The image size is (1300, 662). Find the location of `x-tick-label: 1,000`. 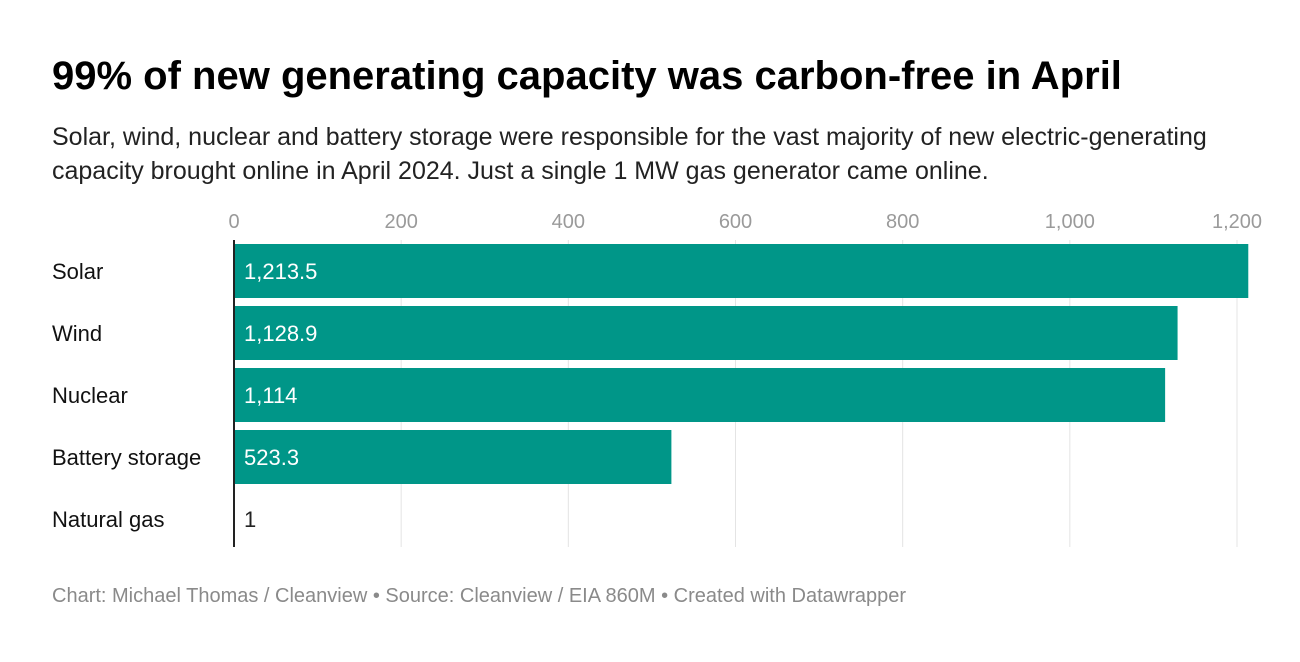

x-tick-label: 1,000 is located at coordinates (1070, 222).